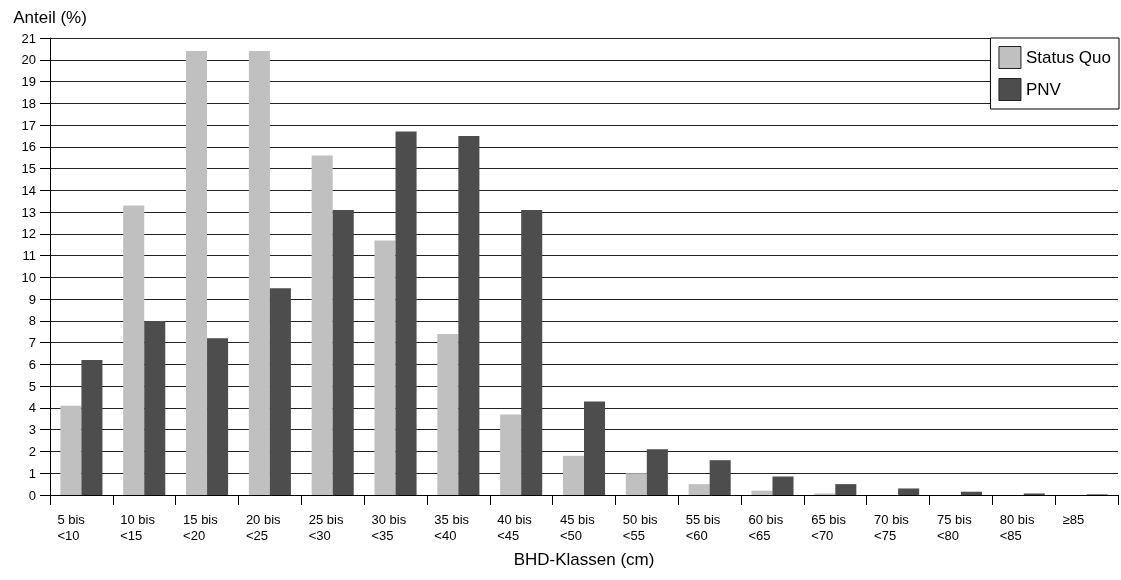  I want to click on legend-label: Status Quo, so click(1068, 57).